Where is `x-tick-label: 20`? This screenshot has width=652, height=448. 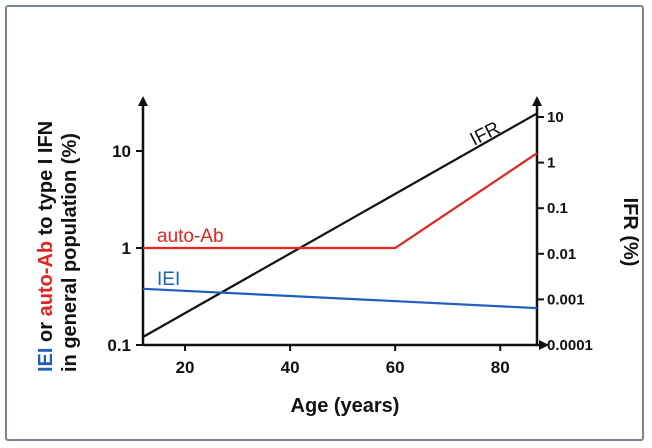
x-tick-label: 20 is located at coordinates (185, 367).